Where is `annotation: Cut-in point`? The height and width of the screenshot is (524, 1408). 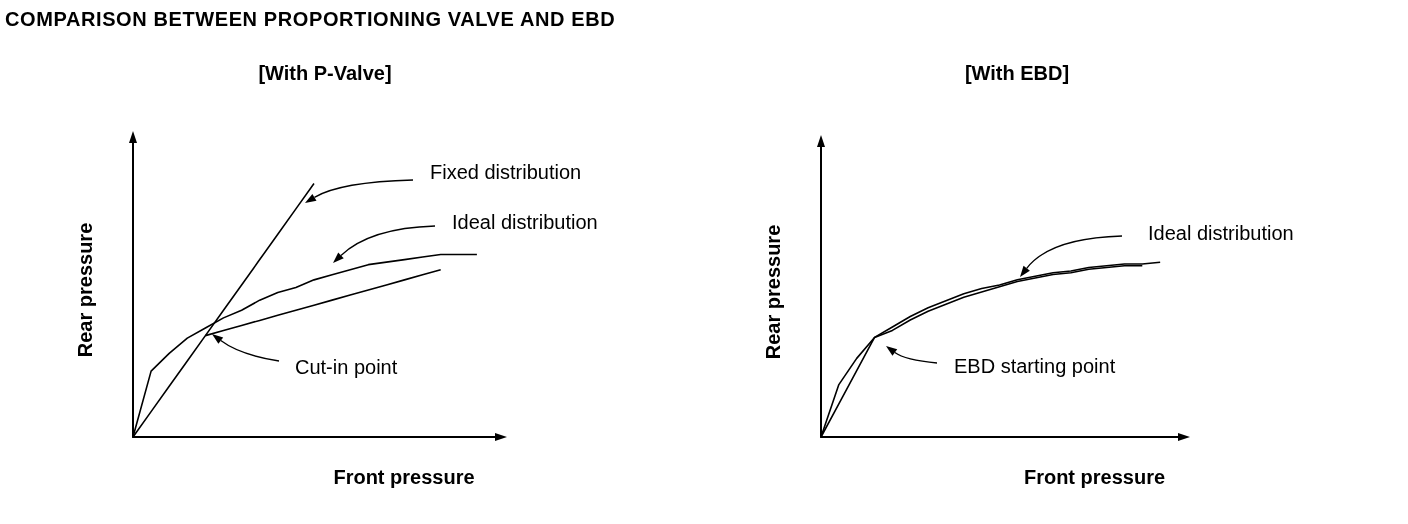
annotation: Cut-in point is located at coordinates (346, 367).